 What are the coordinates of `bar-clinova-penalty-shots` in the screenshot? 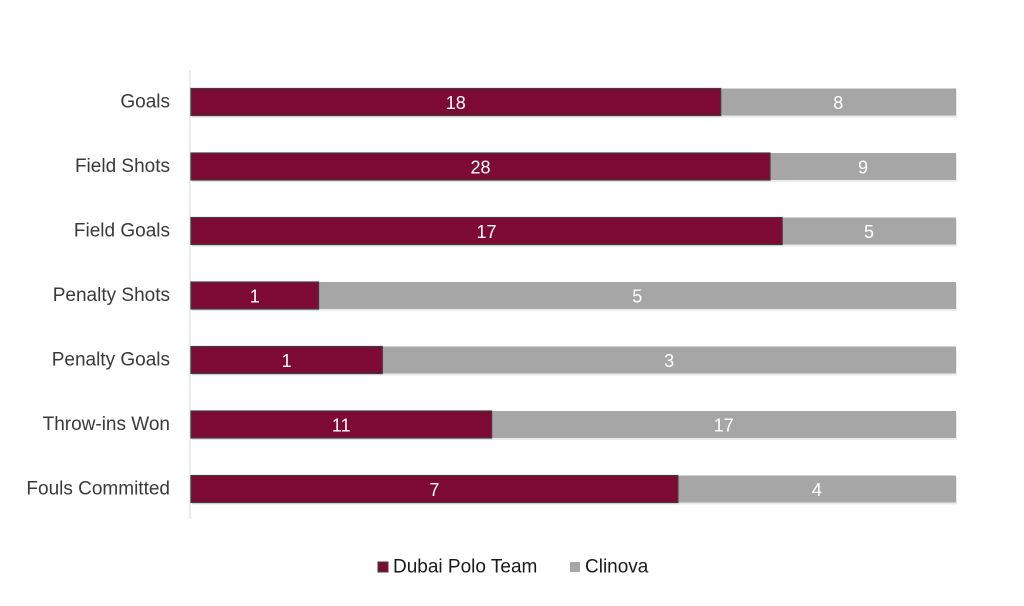 It's located at (637, 295).